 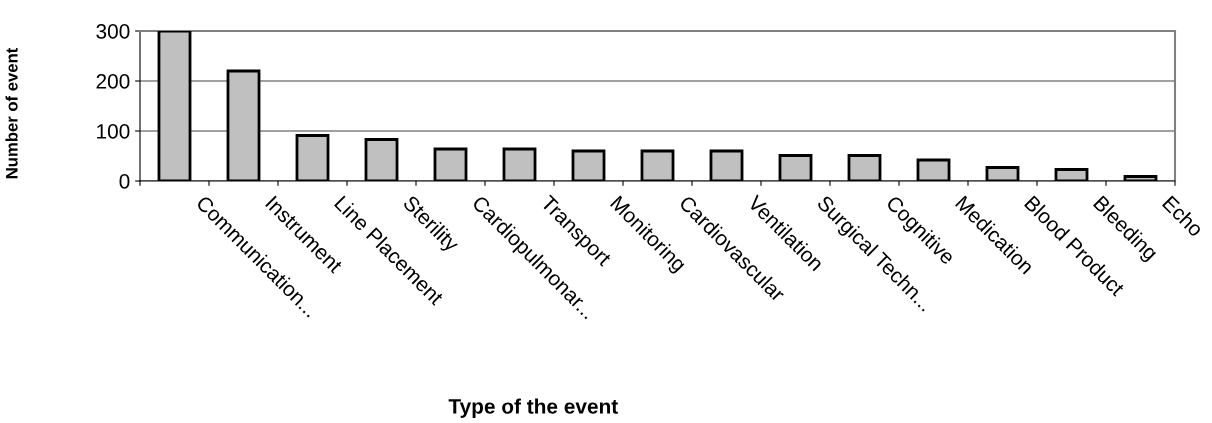 What do you see at coordinates (113, 131) in the screenshot?
I see `y-tick-label: 100` at bounding box center [113, 131].